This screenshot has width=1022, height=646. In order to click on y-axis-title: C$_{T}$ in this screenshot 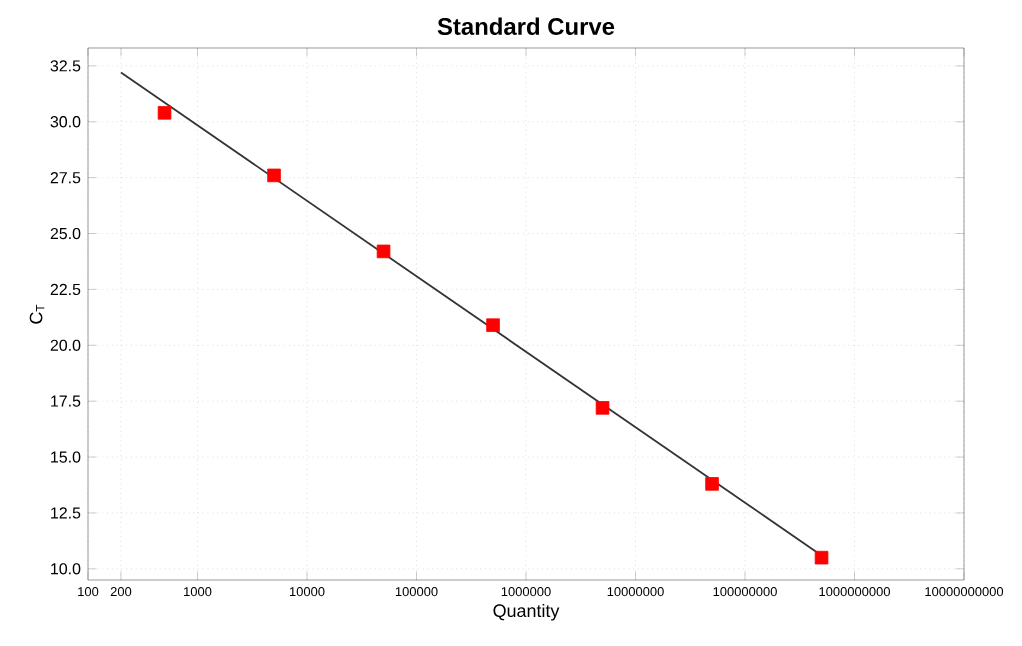, I will do `click(37, 314)`.